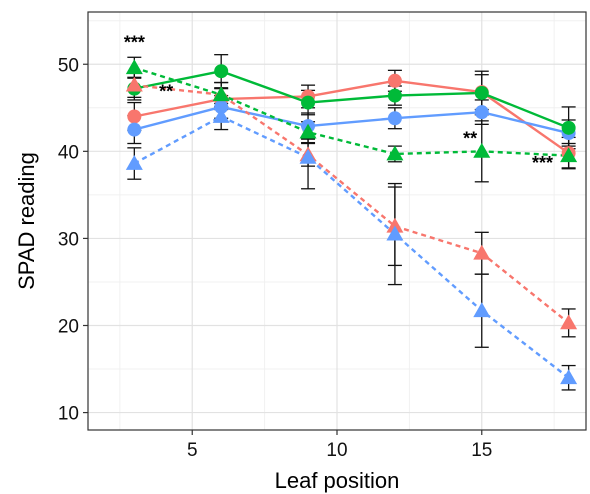 This screenshot has width=590, height=494. Describe the element at coordinates (481, 450) in the screenshot. I see `x-tick-label: 15` at that location.